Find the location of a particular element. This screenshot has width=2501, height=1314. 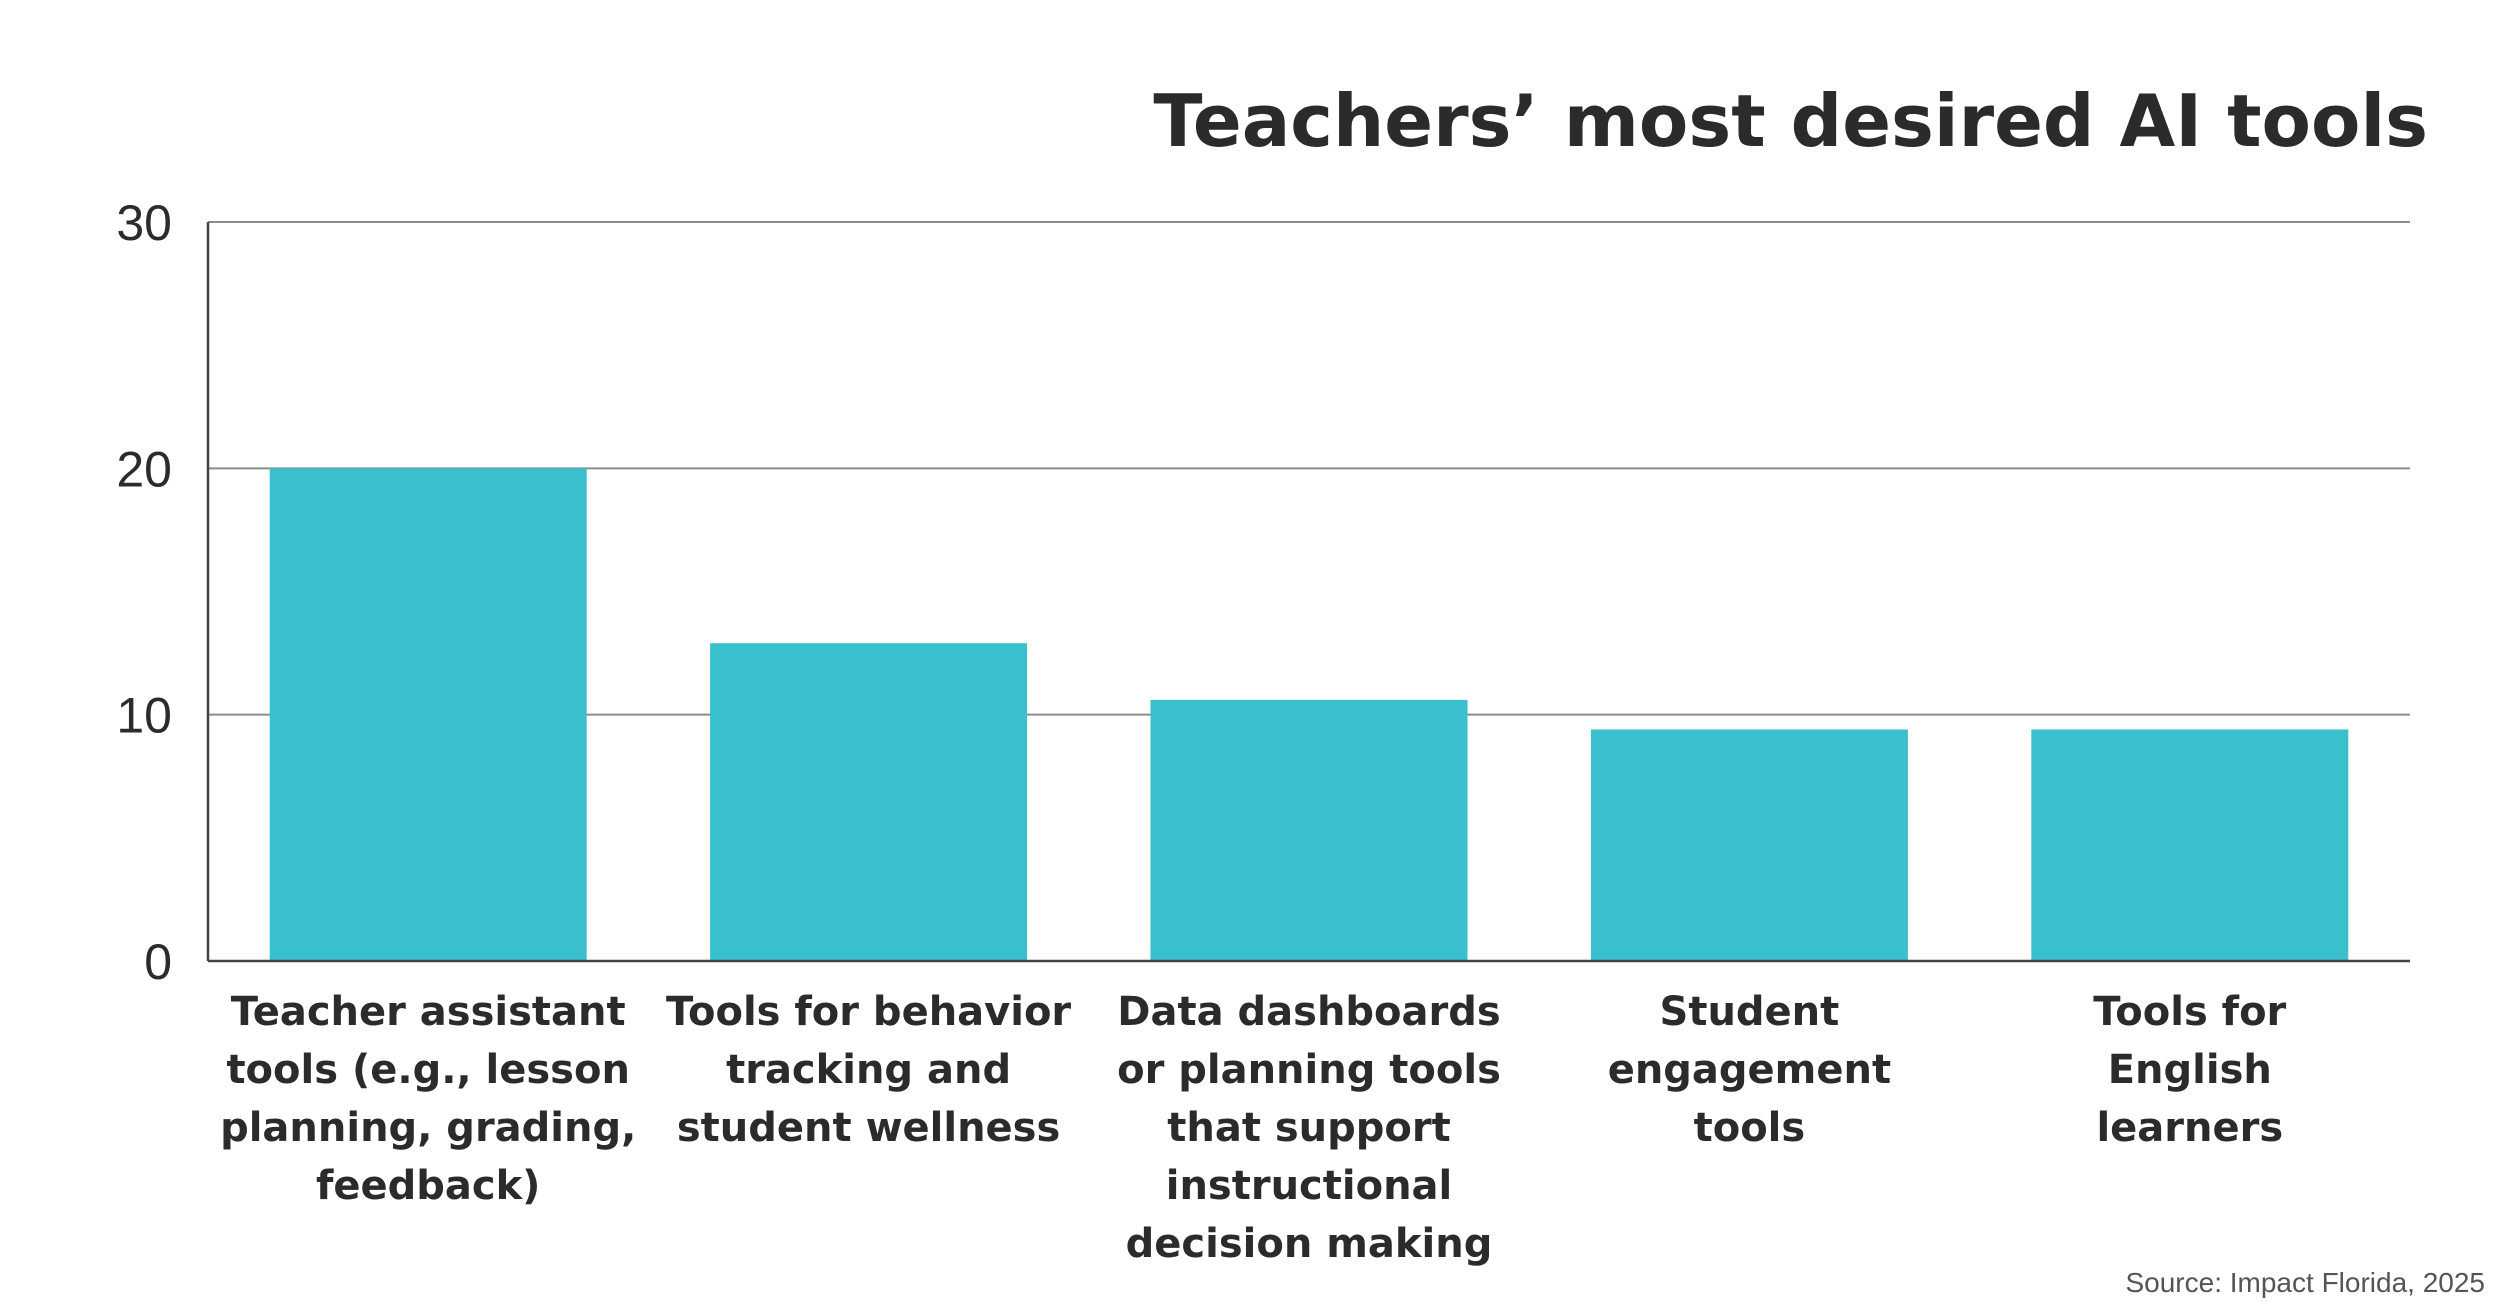

y-tick-label: 30 is located at coordinates (144, 223).